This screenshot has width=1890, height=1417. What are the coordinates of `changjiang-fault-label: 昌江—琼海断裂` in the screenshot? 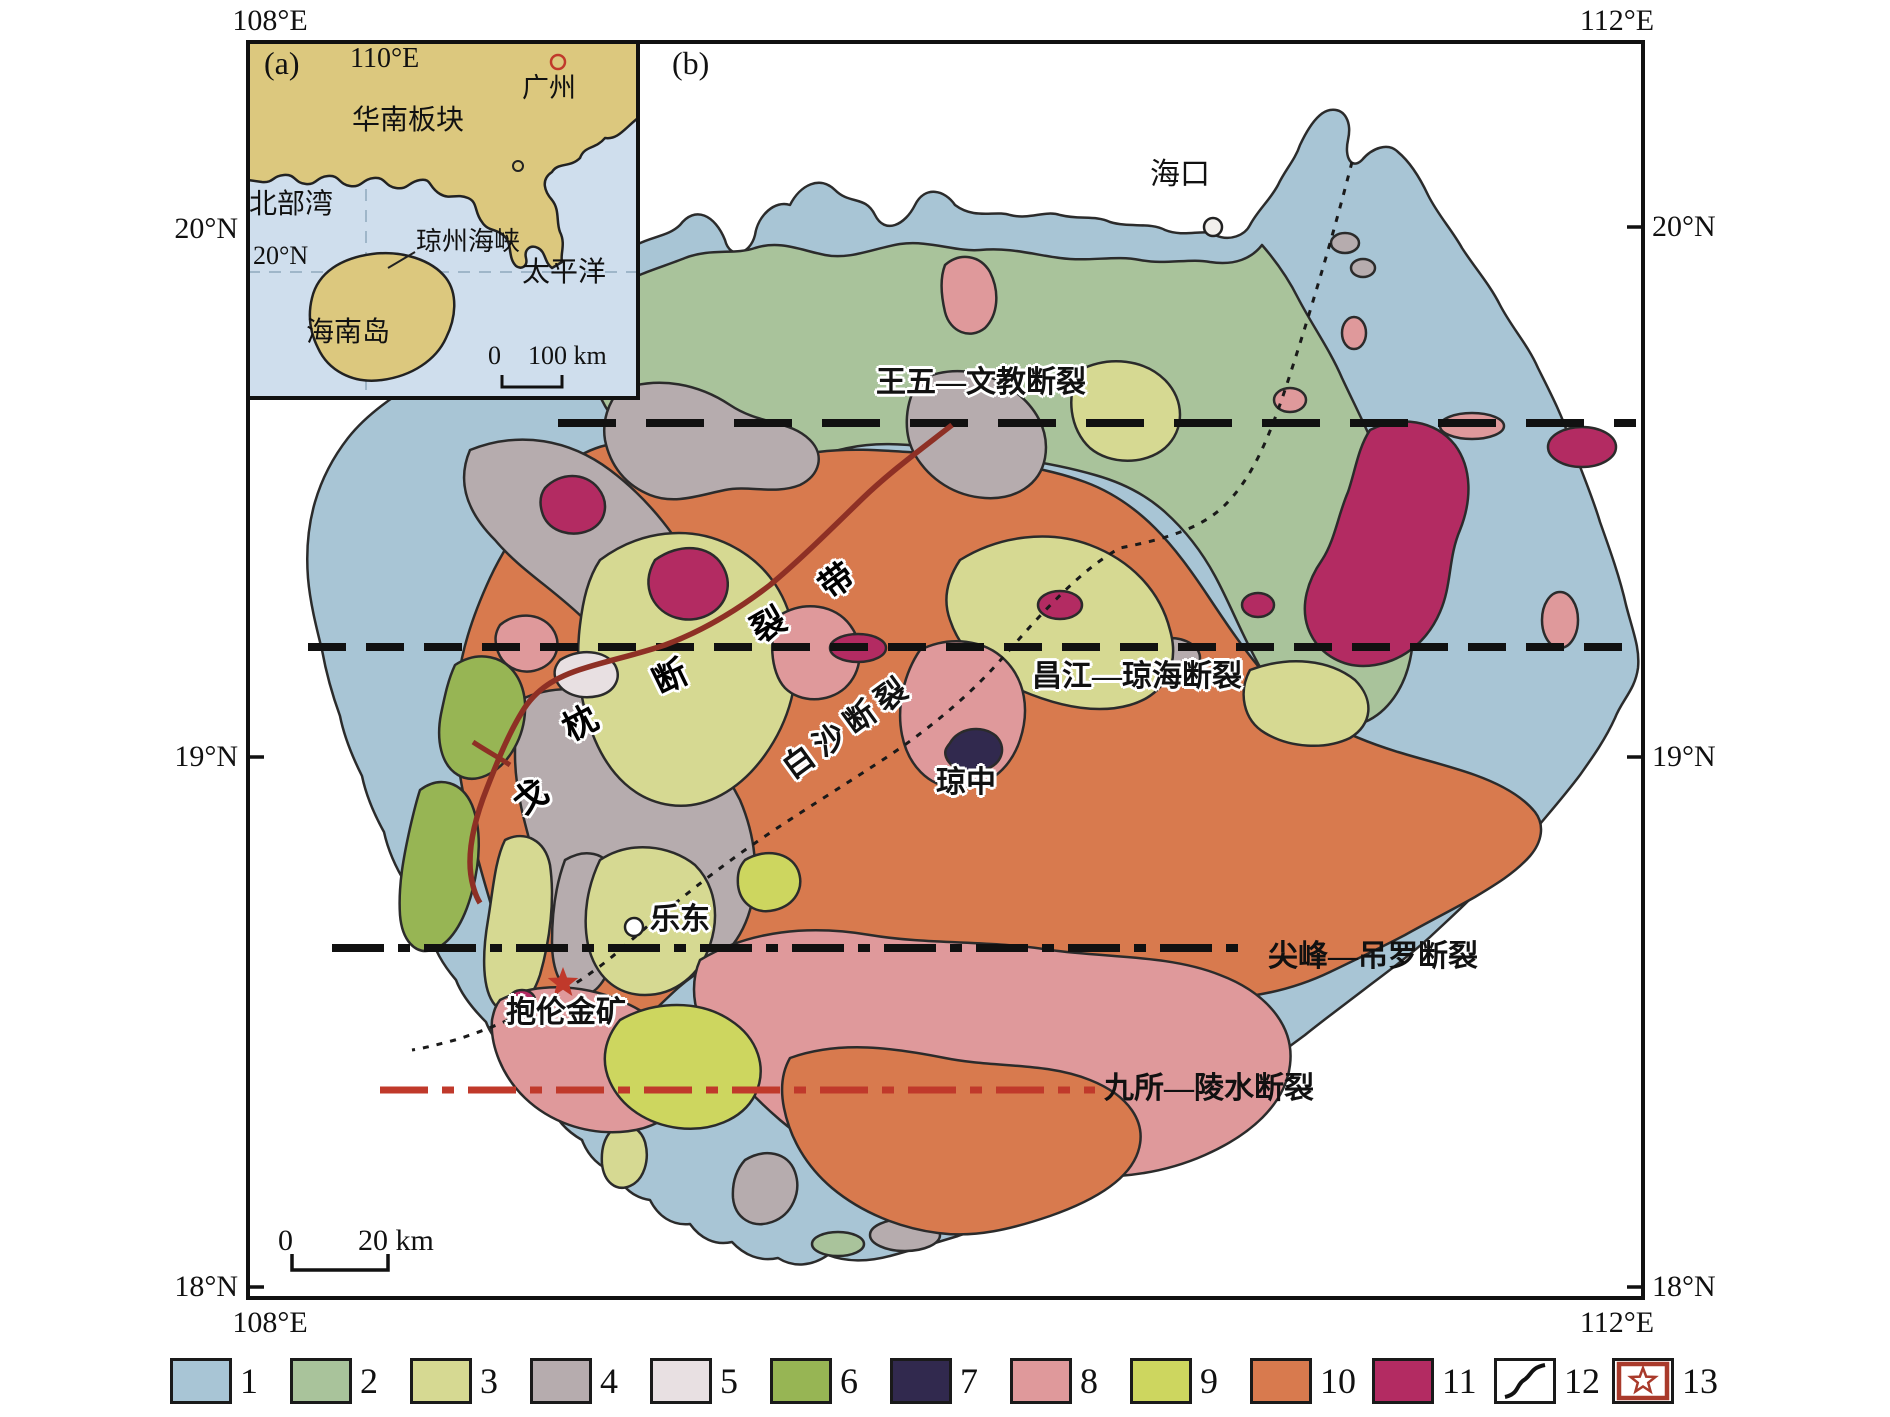 It's located at (1137, 676).